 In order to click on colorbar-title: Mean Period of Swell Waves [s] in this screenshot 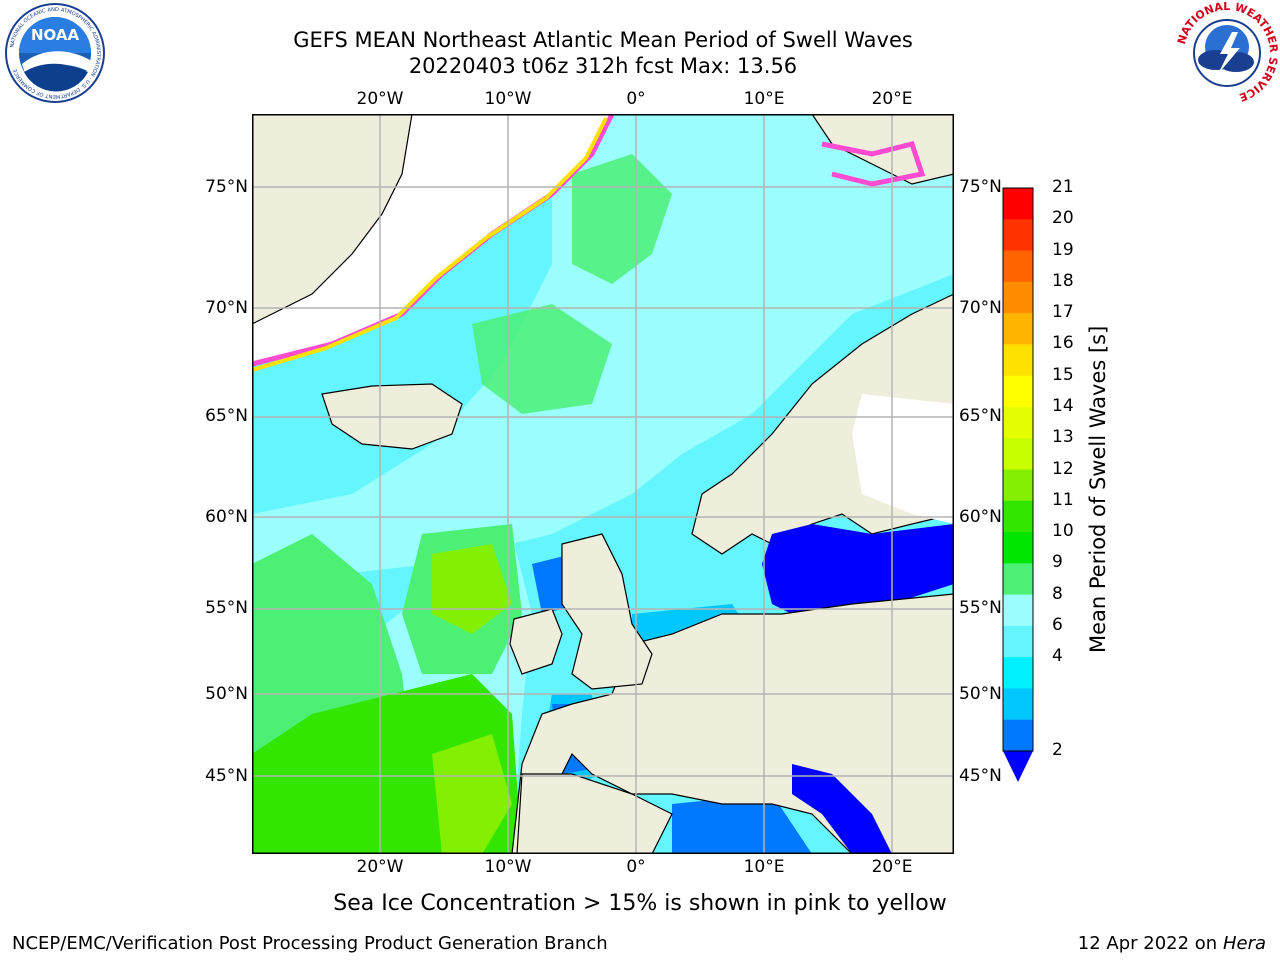, I will do `click(1098, 489)`.